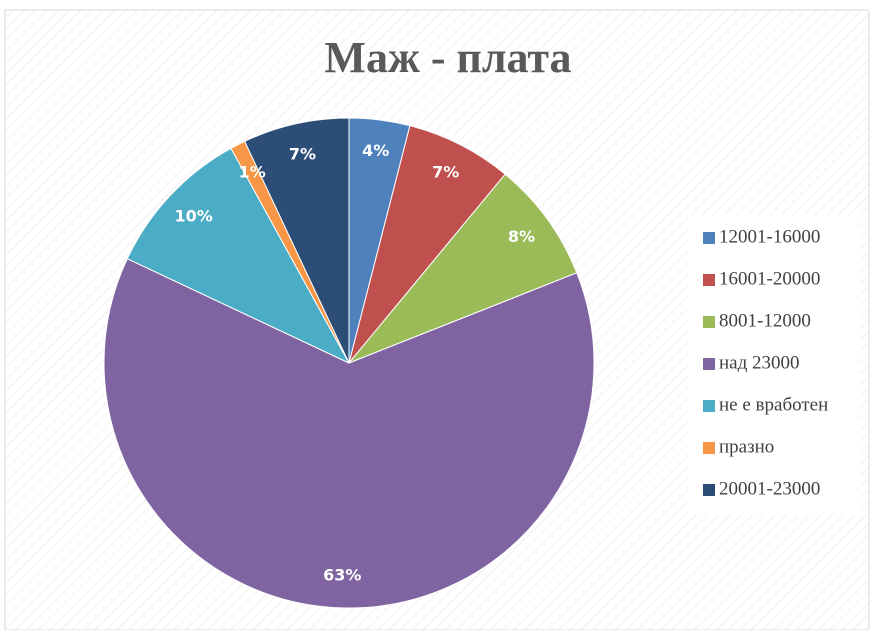 The height and width of the screenshot is (630, 874). What do you see at coordinates (769, 278) in the screenshot?
I see `legend-label: 16001-20000` at bounding box center [769, 278].